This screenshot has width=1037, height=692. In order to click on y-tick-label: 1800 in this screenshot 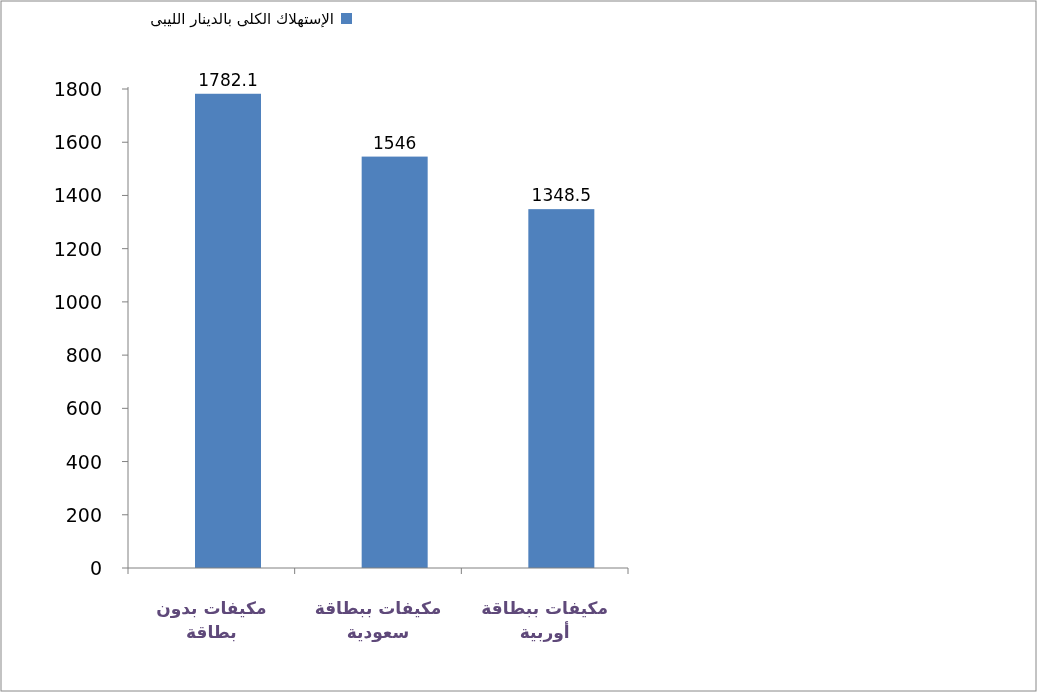, I will do `click(77, 89)`.